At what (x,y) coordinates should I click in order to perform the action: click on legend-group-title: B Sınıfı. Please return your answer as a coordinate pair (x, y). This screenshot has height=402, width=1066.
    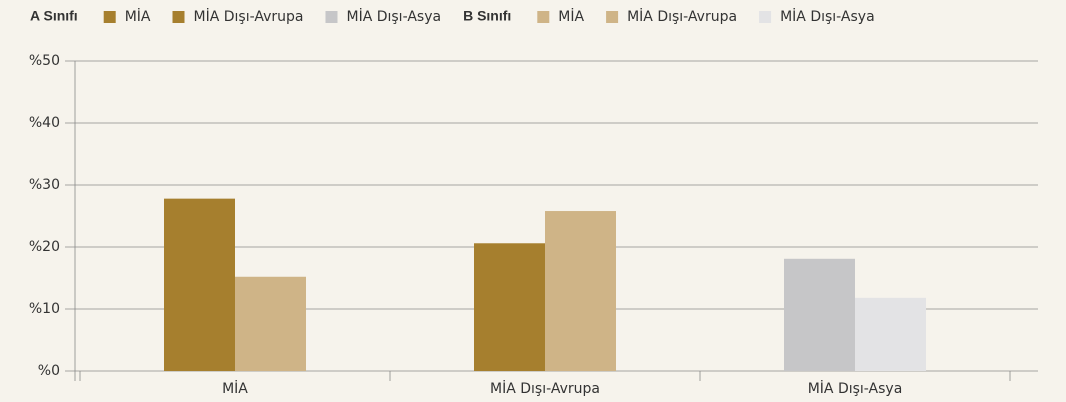
    Looking at the image, I should click on (487, 16).